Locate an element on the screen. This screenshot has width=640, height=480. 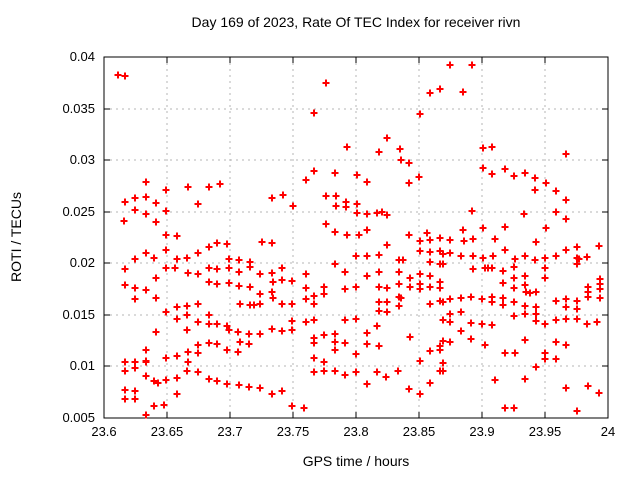
x-axis-label: GPS time / hours is located at coordinates (356, 461).